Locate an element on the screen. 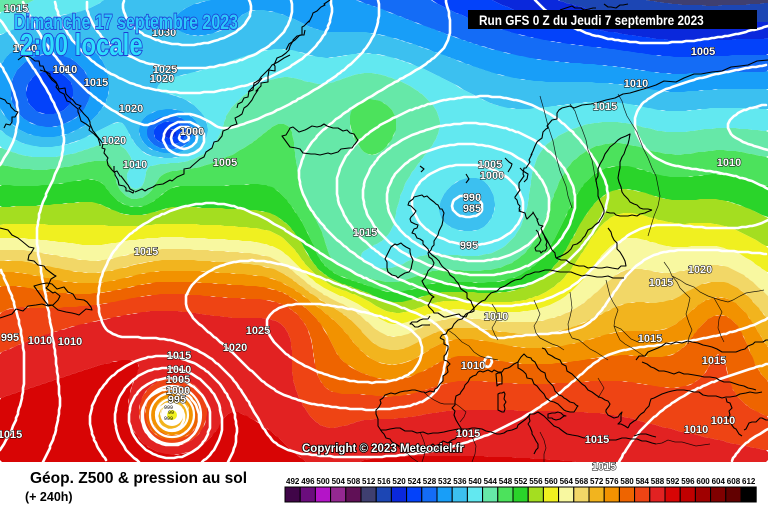  svg-text:Run GFS 0 Z du Jeudi 7 septemb: Run GFS 0 Z du Jeudi 7 septembre 2023 is located at coordinates (591, 20).